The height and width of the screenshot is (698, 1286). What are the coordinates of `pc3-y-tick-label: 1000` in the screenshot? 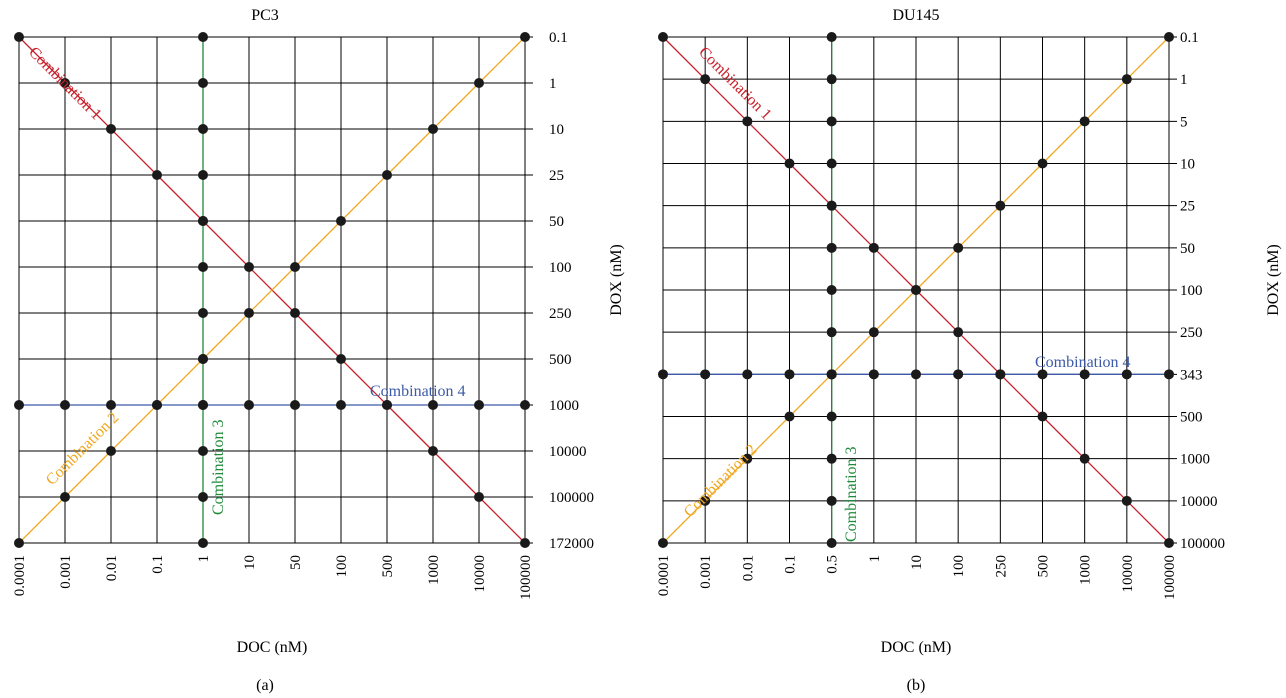 It's located at (564, 406).